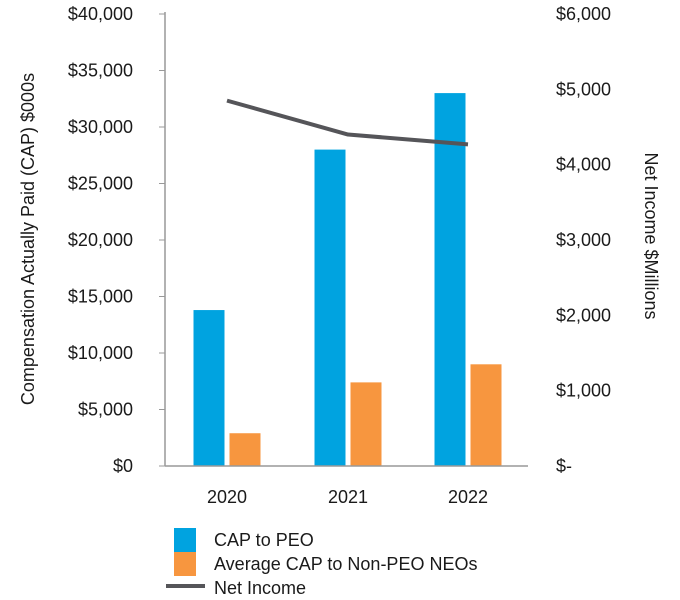 This screenshot has width=680, height=600. I want to click on y-tick-label: $20,000, so click(100, 240).